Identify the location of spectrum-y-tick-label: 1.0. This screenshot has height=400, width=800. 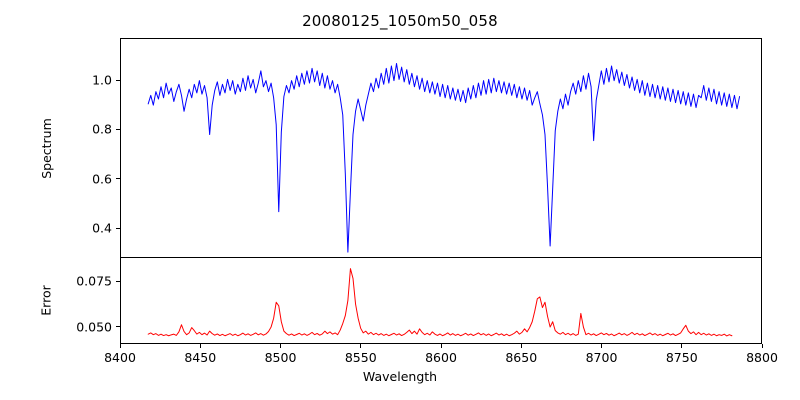
(102, 80).